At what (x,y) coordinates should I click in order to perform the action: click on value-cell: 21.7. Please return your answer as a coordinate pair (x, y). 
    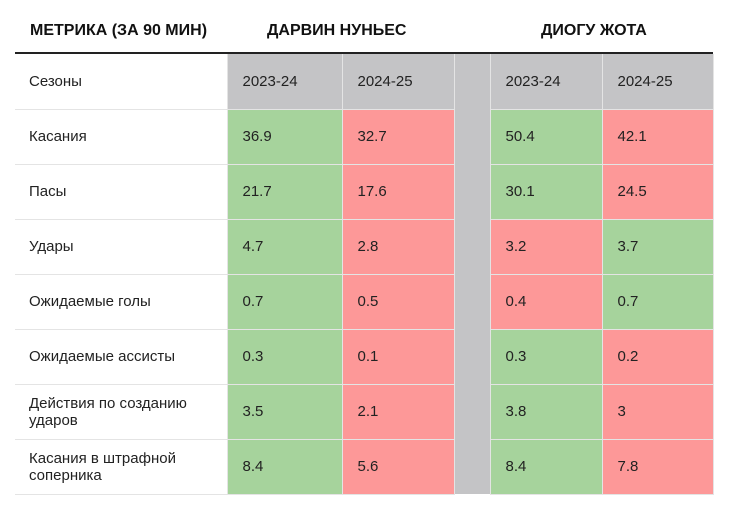
    Looking at the image, I should click on (285, 192).